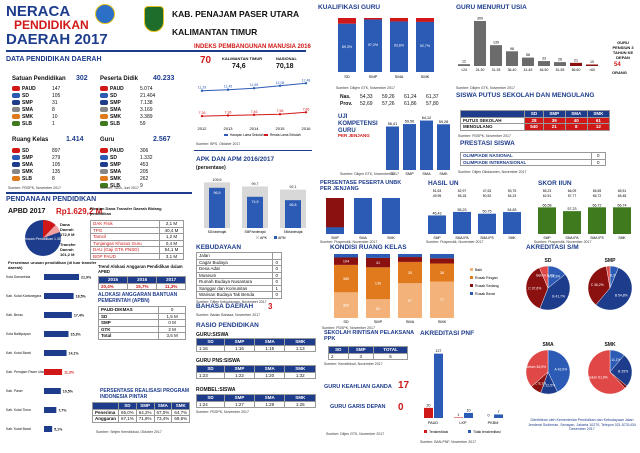  What do you see at coordinates (536, 367) in the screenshot?
I see `akreditasi-slice-label: Belum 36,5%` at bounding box center [536, 367].